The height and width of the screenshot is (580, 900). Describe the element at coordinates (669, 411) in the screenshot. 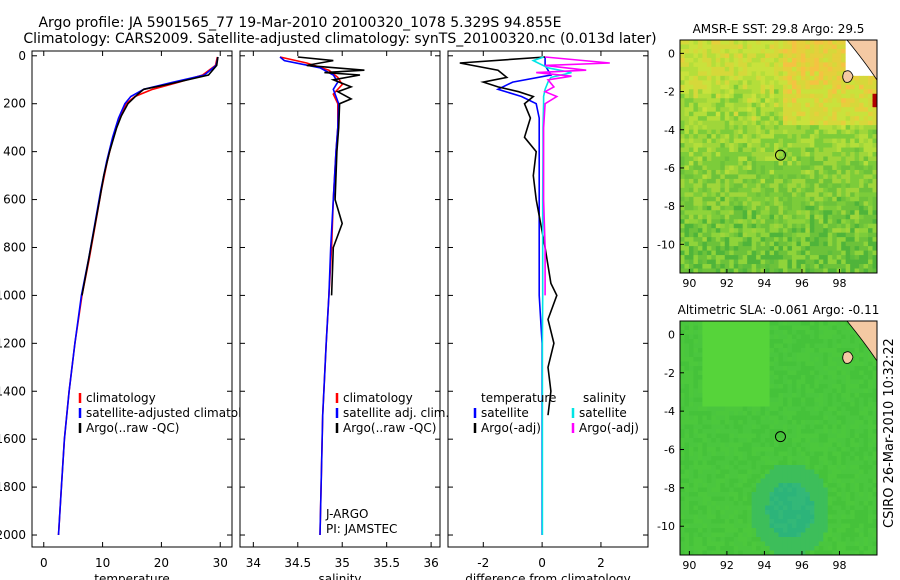

I see `y-tick-label: -4` at that location.